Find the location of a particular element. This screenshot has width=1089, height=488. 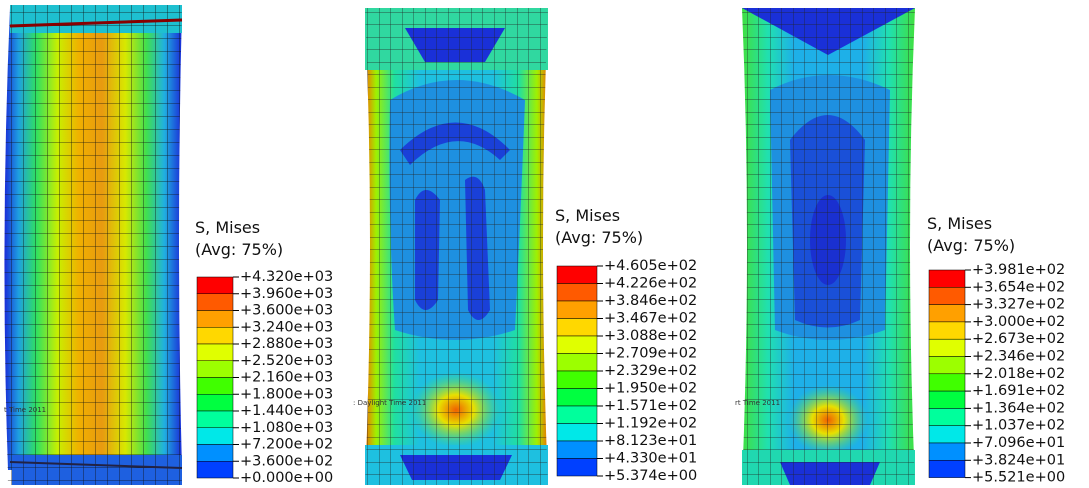

legend-level: +3.088e+02 is located at coordinates (650, 336).